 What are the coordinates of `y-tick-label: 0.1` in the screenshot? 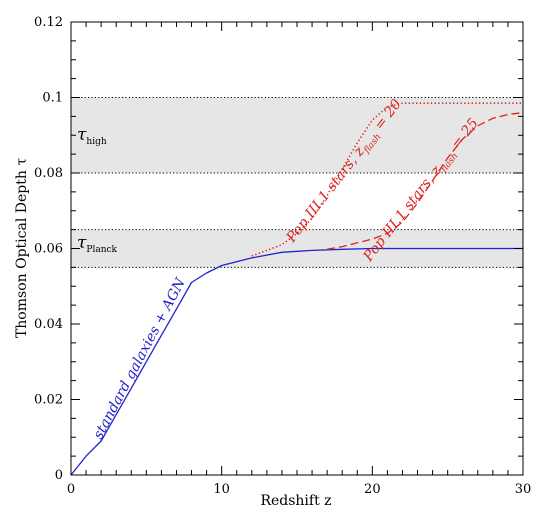 It's located at (52, 98).